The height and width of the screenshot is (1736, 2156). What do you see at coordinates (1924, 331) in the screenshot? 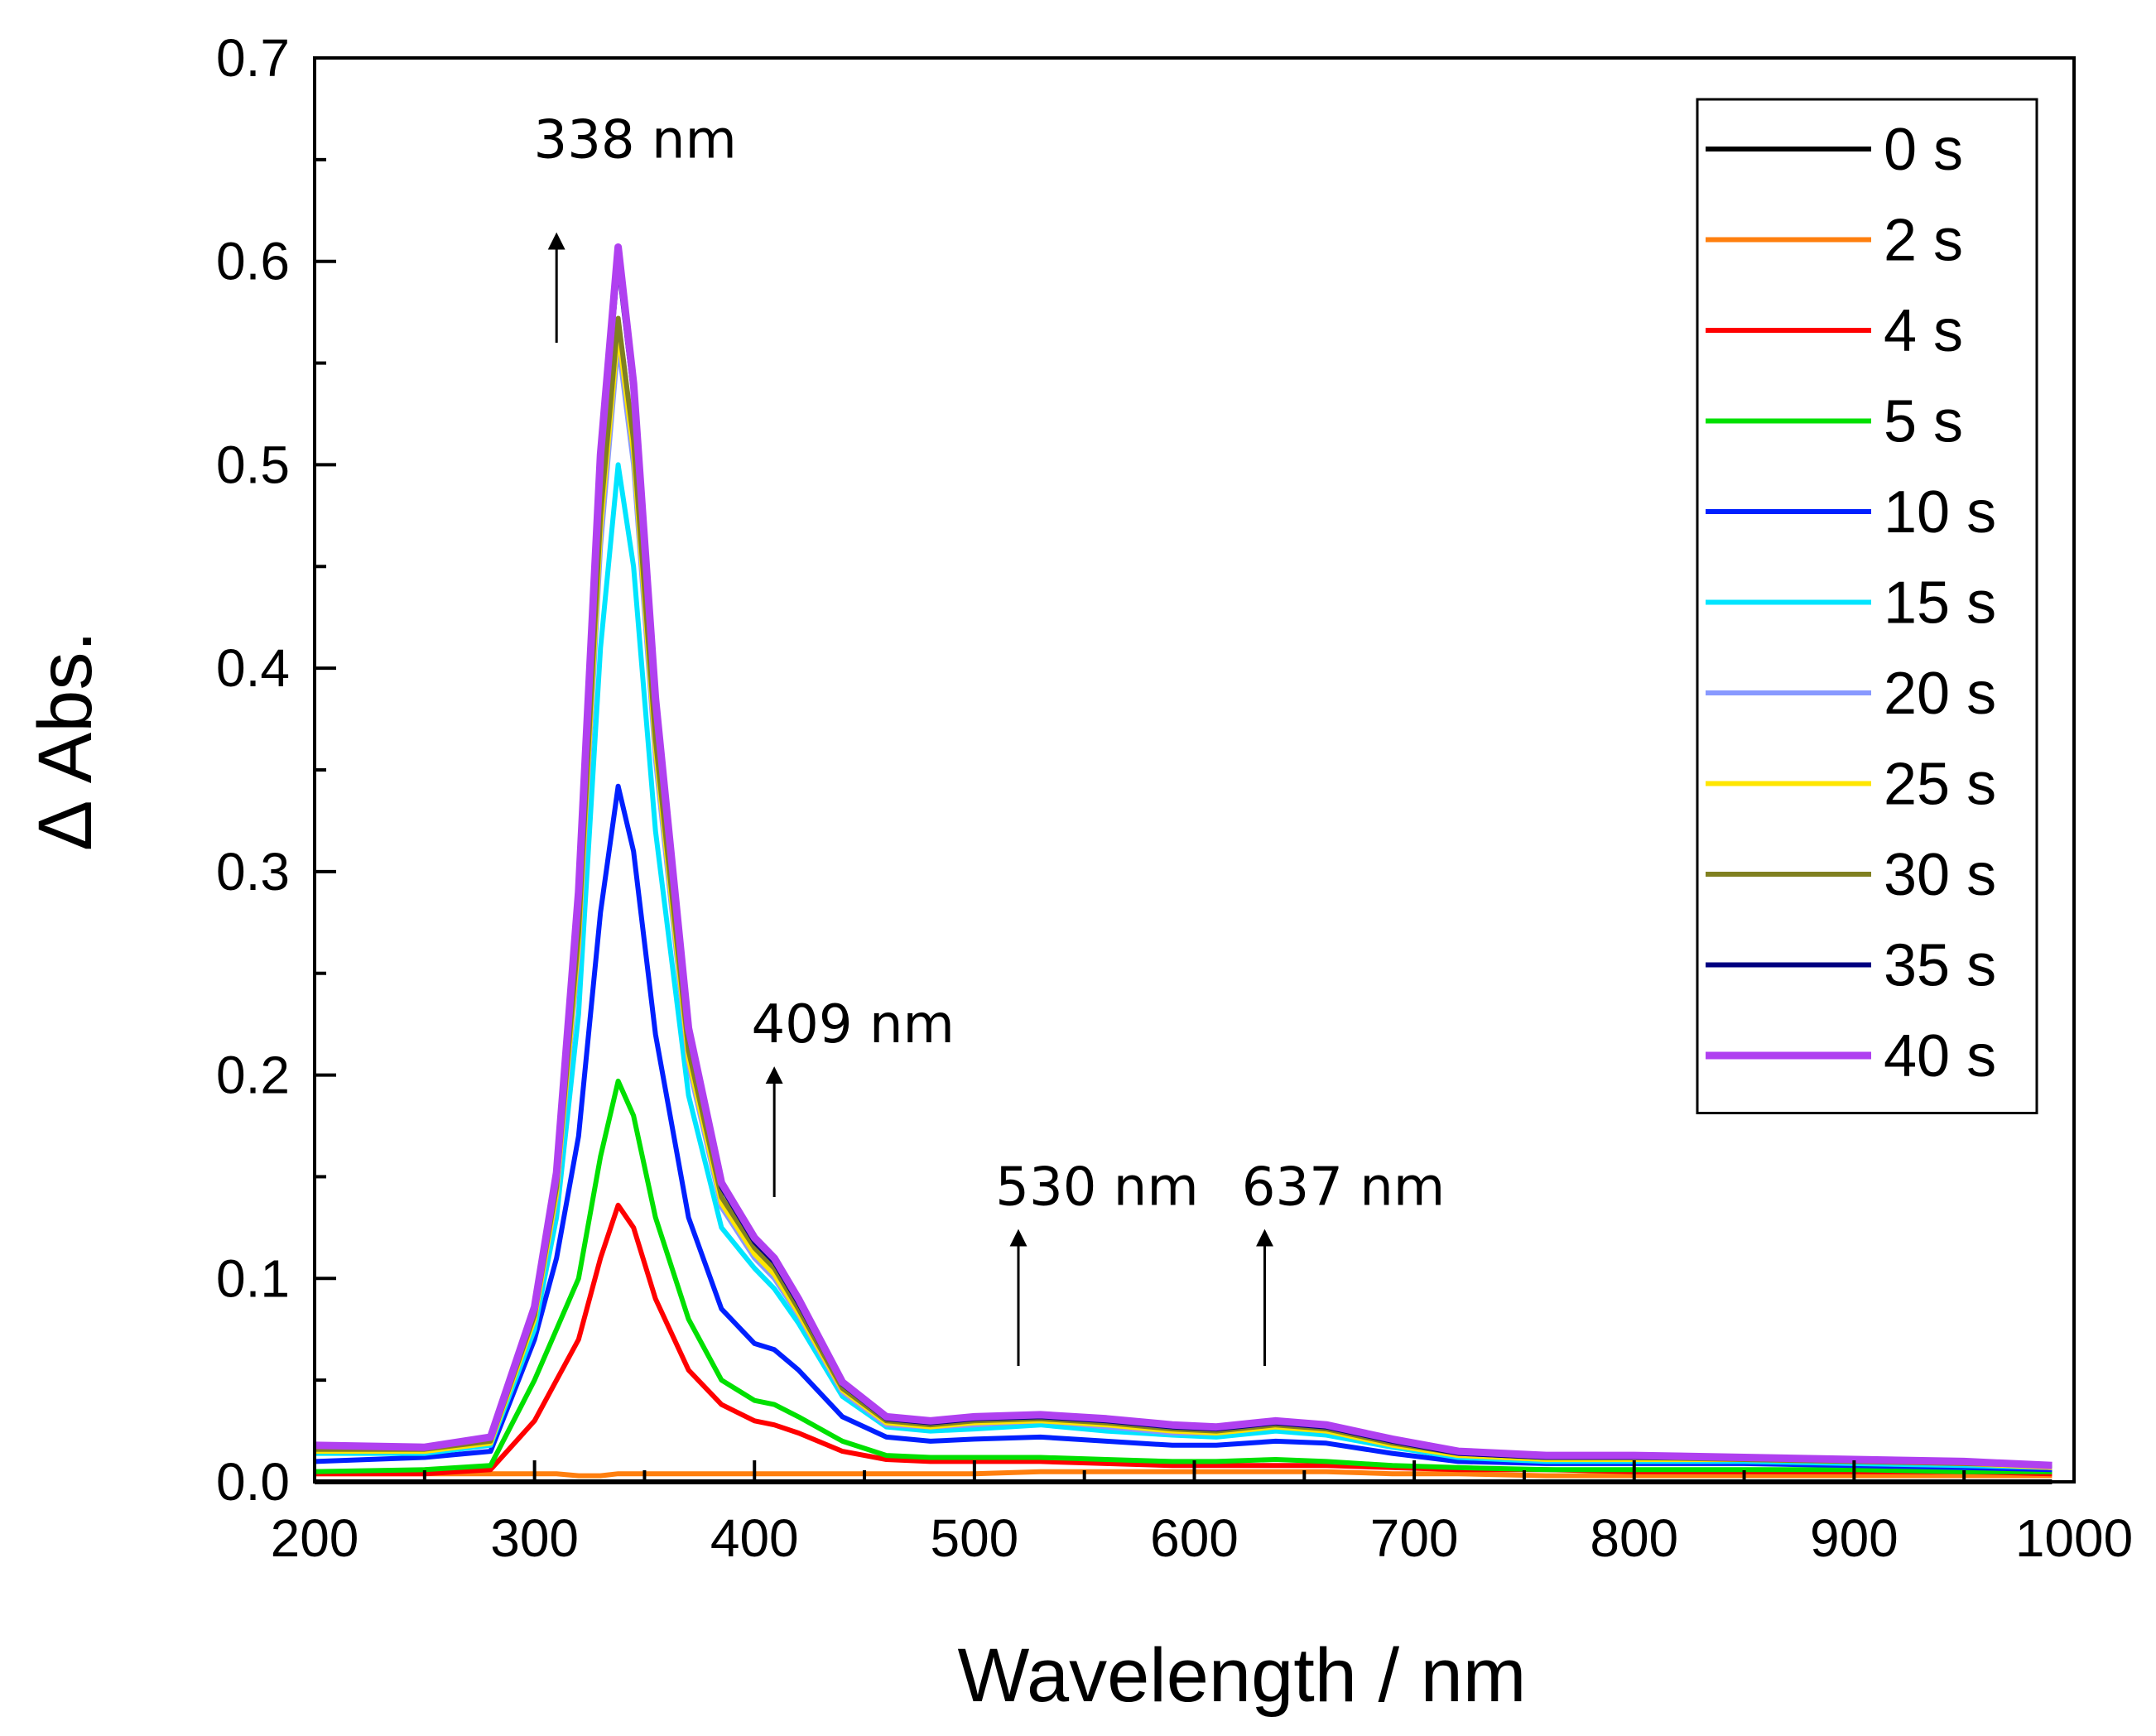
I see `legend-label: 4 s` at bounding box center [1924, 331].